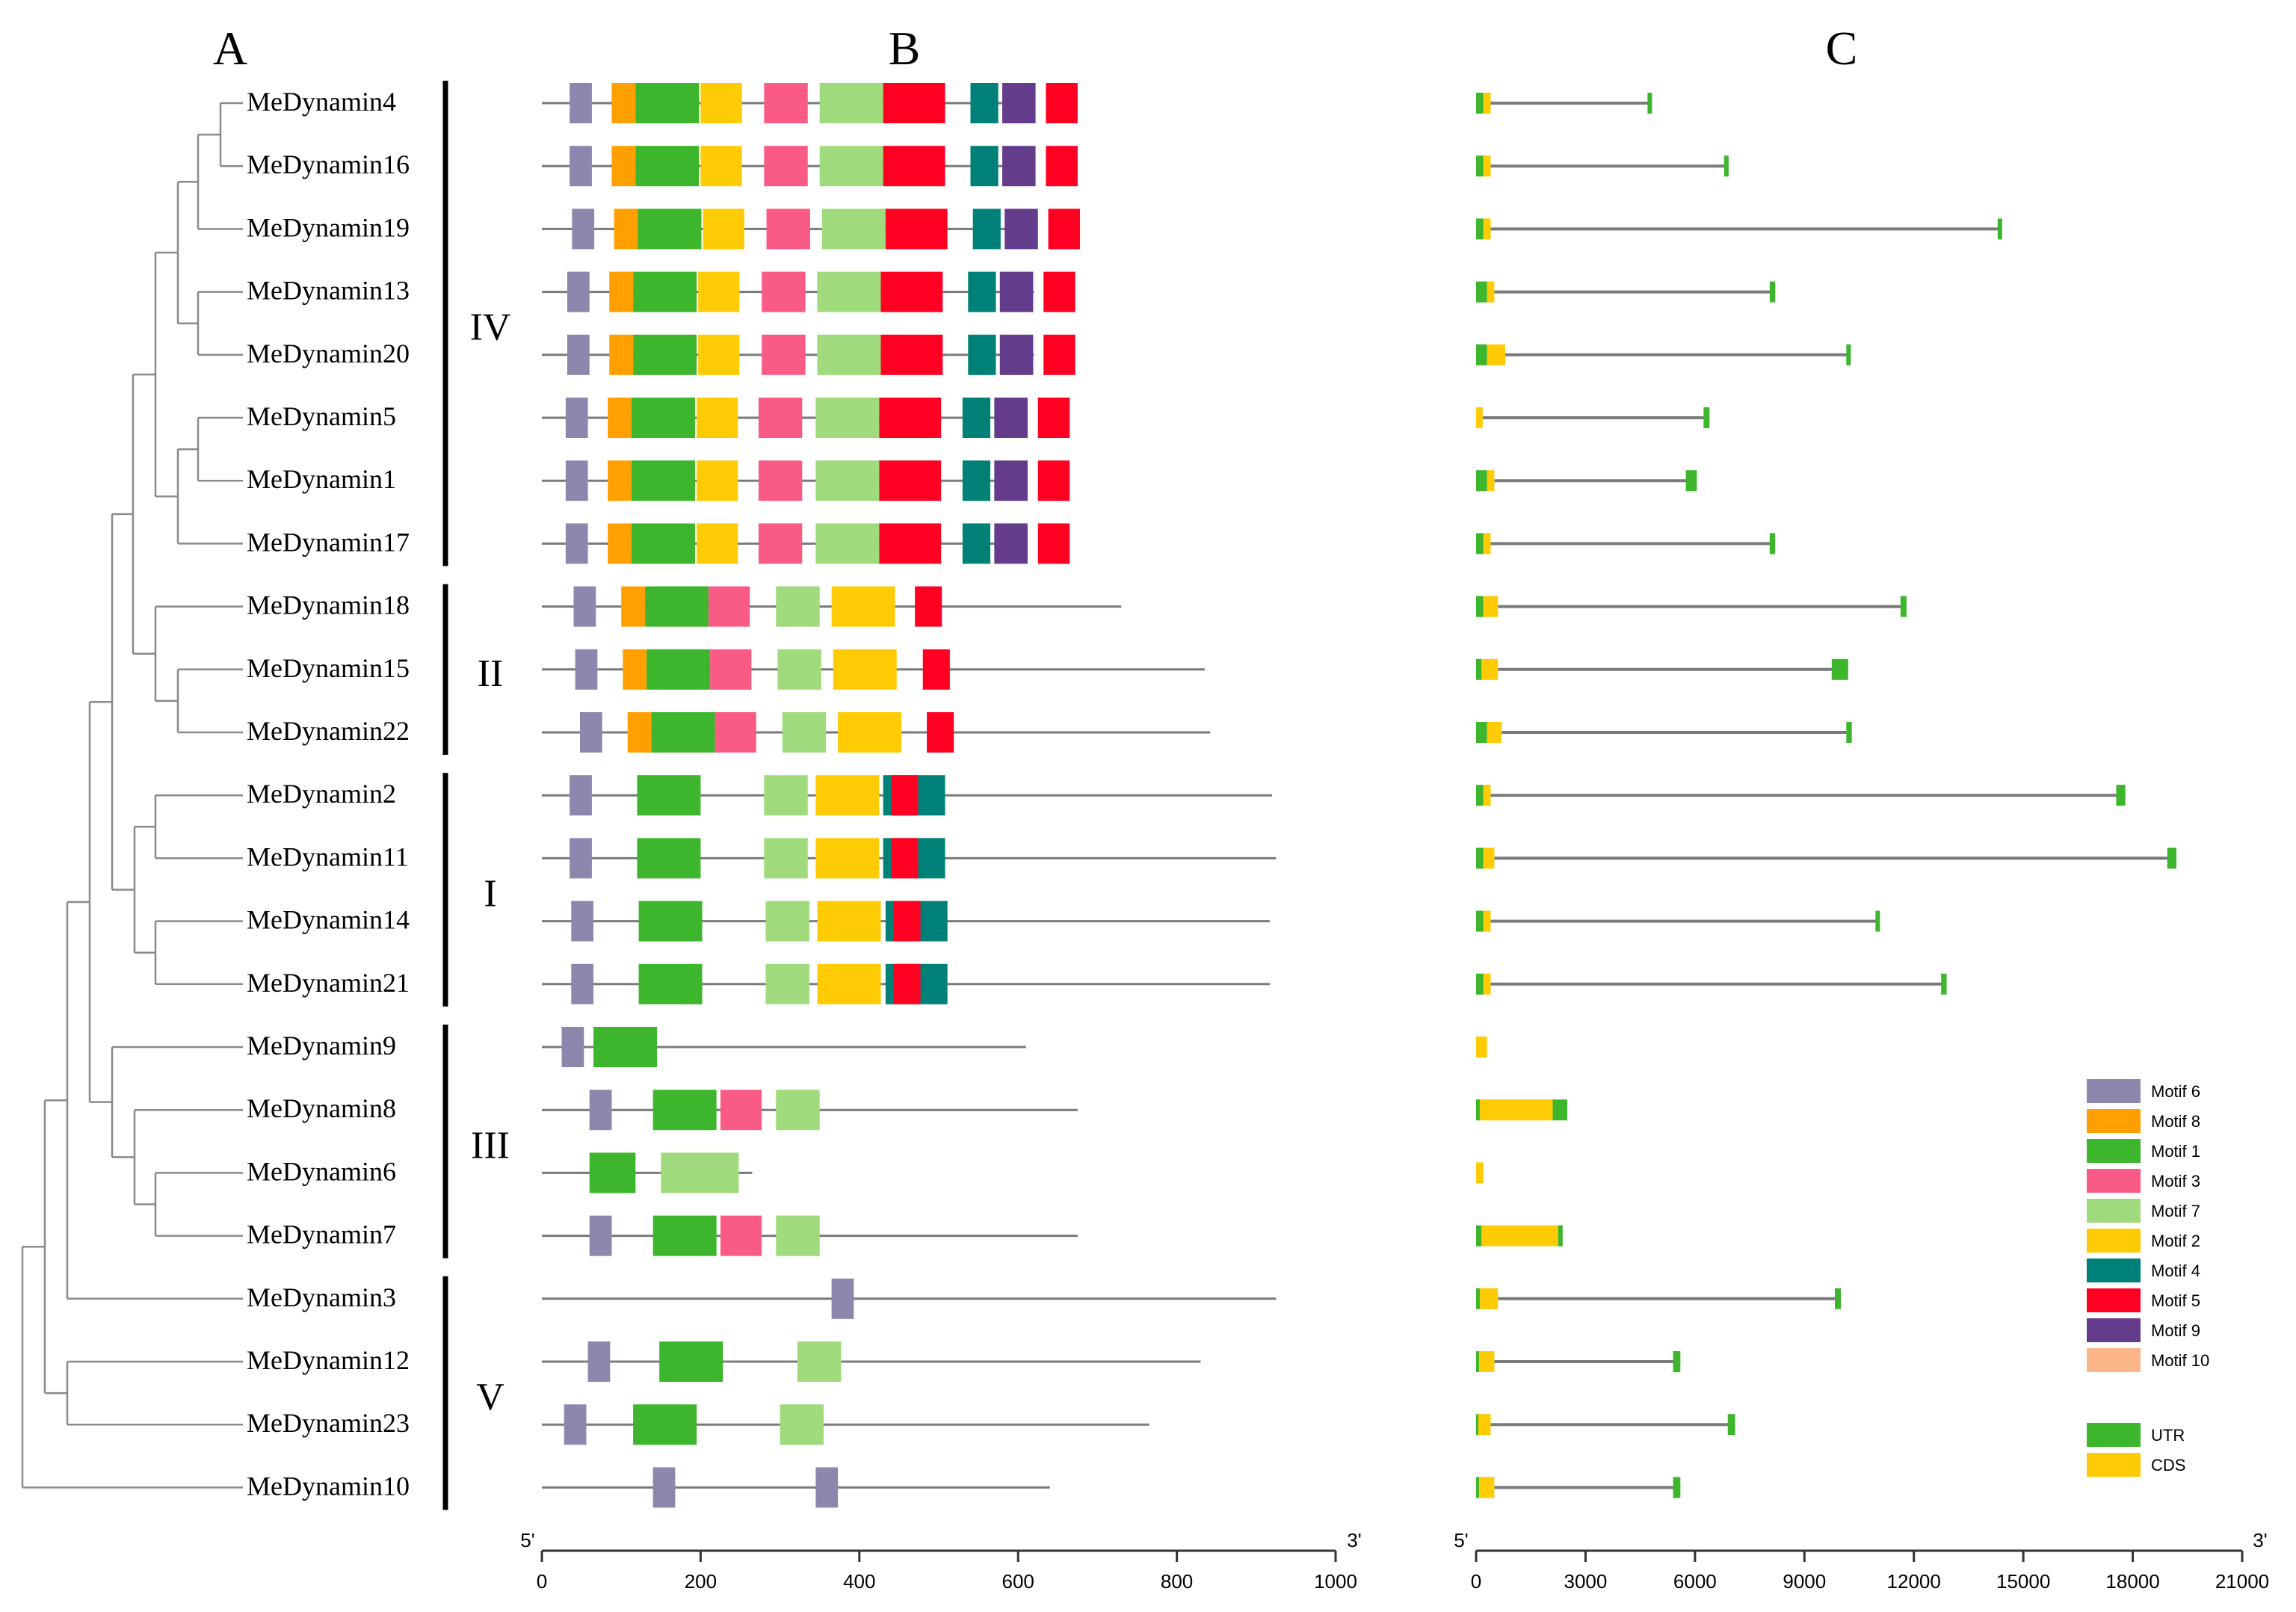  What do you see at coordinates (1805, 1581) in the screenshot?
I see `axis-tick-label: 9000` at bounding box center [1805, 1581].